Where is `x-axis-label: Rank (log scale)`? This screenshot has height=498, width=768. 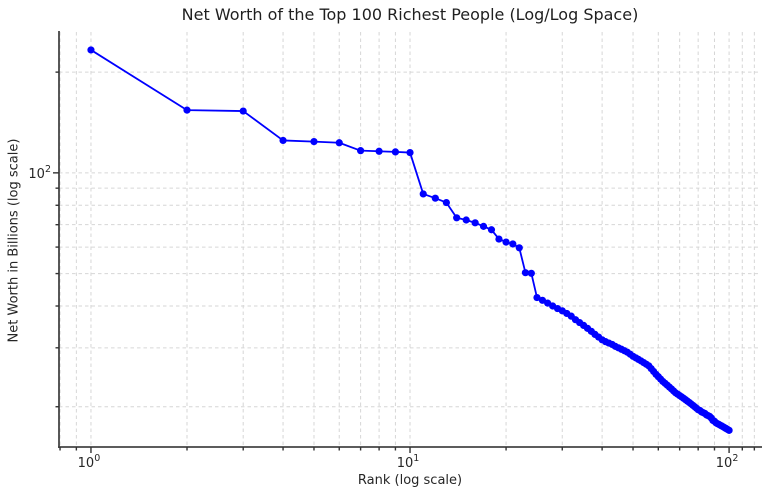
x-axis-label: Rank (log scale) is located at coordinates (410, 480).